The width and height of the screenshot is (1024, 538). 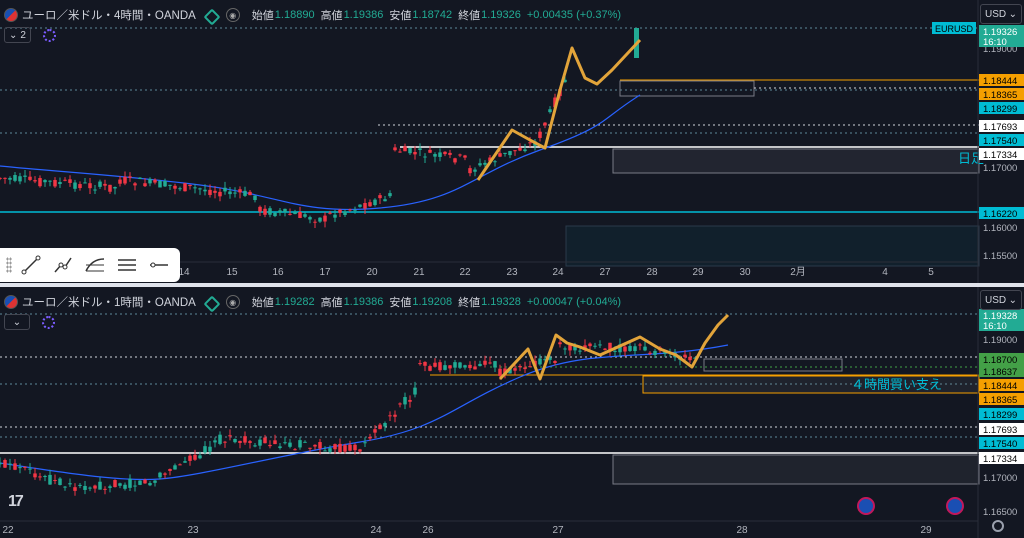 I want to click on symbol-title: ユーロ／米ドル・1時間・OANDA, so click(x=109, y=303).